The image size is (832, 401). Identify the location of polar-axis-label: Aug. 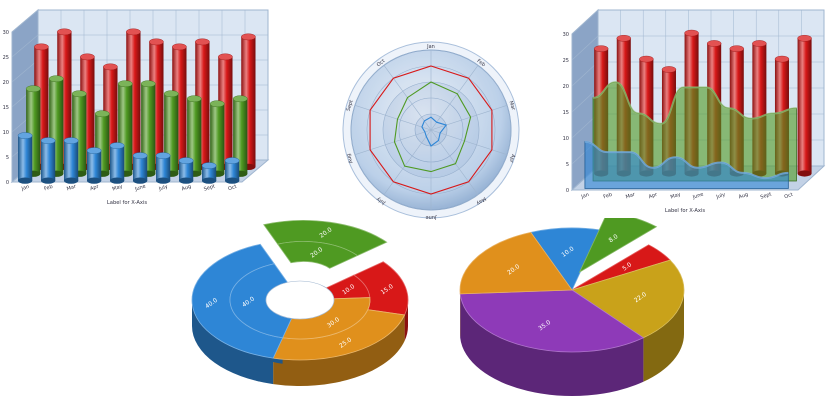
(350, 158).